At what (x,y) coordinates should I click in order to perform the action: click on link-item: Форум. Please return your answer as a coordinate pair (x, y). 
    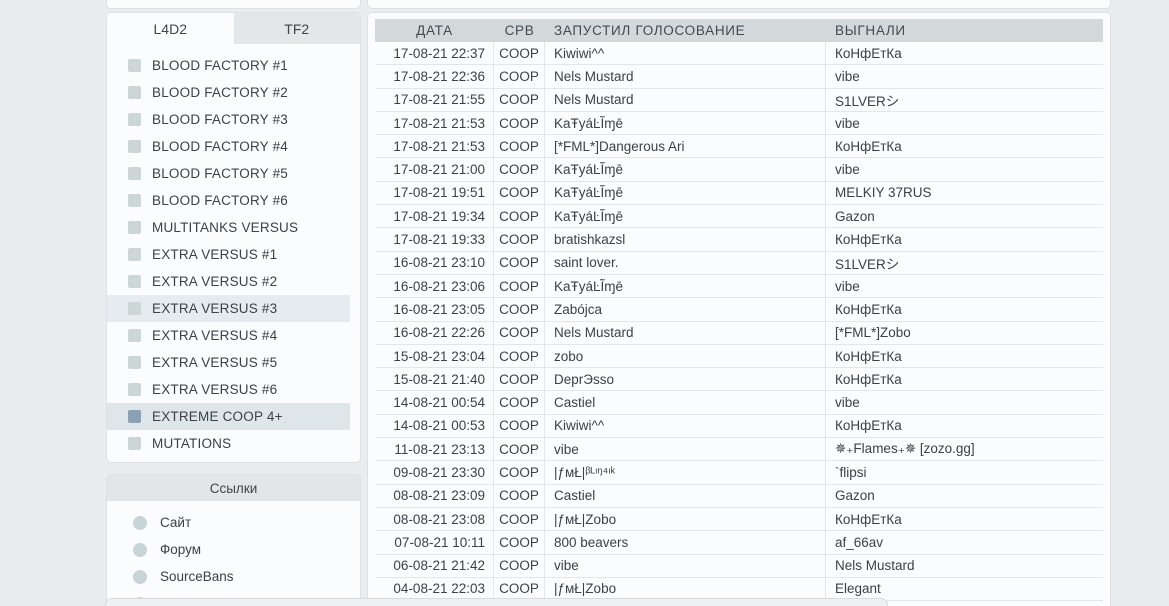
    Looking at the image, I should click on (233, 549).